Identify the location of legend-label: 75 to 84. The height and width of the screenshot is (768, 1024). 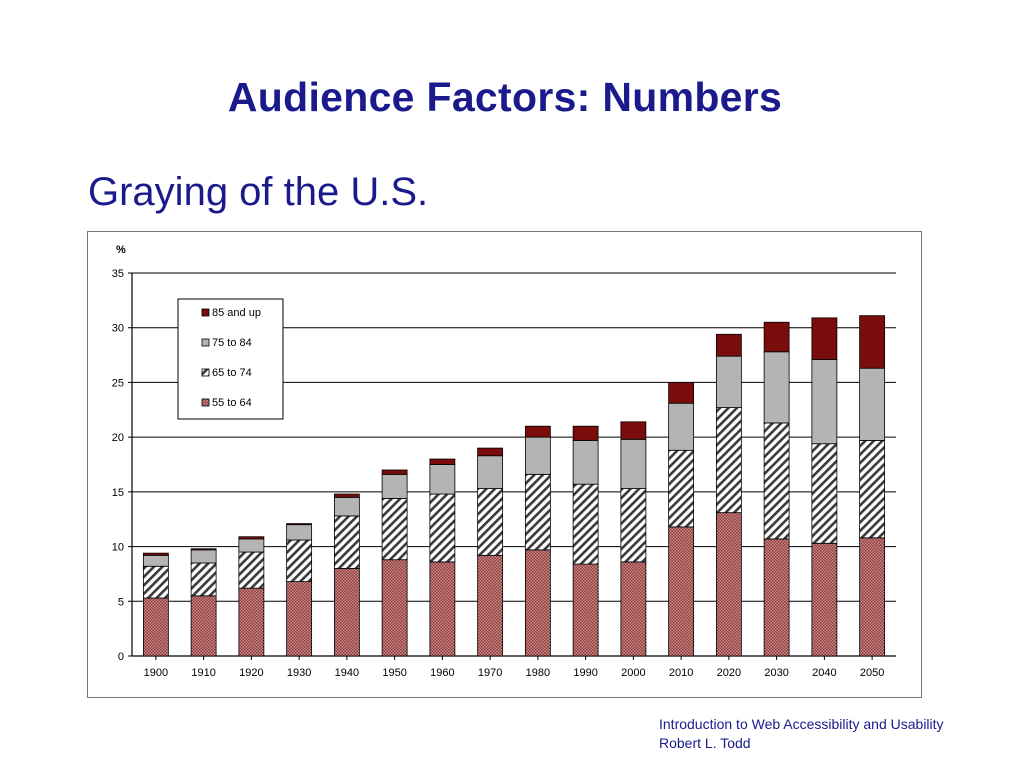
(232, 343).